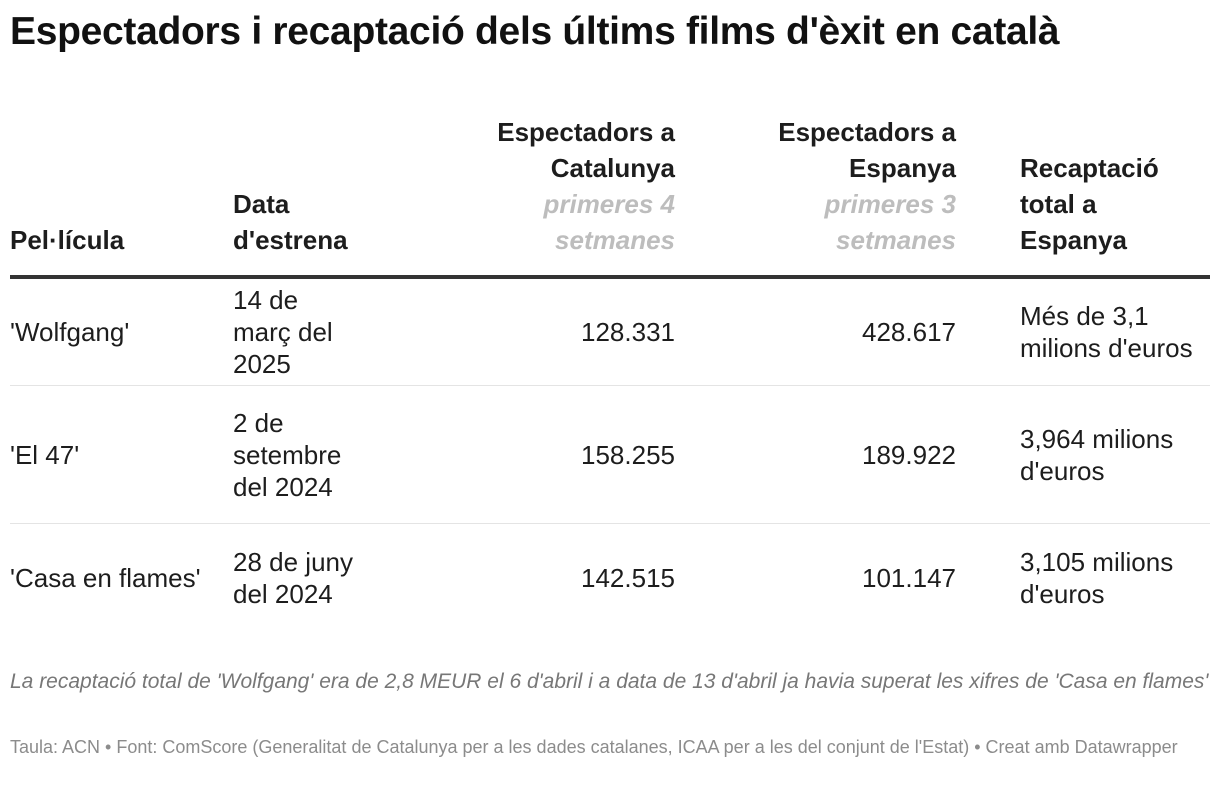 The image size is (1220, 796). Describe the element at coordinates (1097, 578) in the screenshot. I see `cell-text: 3,105 milions d'euros` at that location.